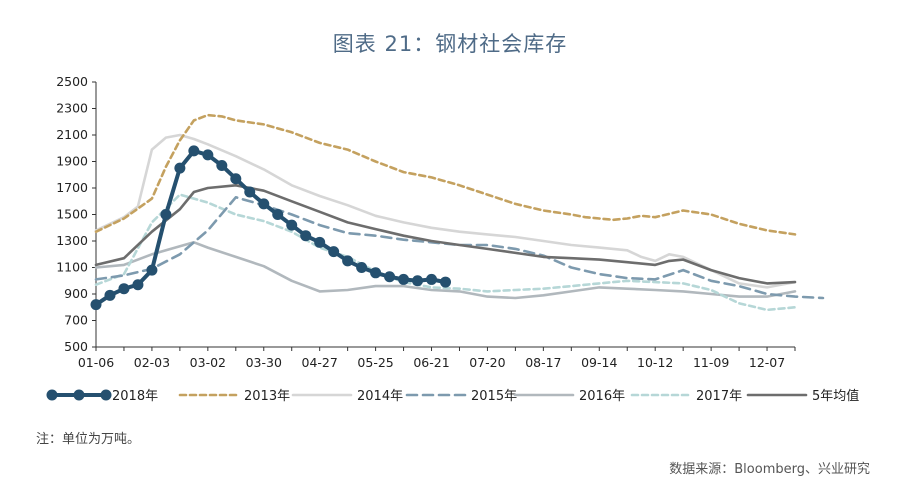 Image resolution: width=900 pixels, height=492 pixels. What do you see at coordinates (72, 108) in the screenshot?
I see `y-tick-label: 2300` at bounding box center [72, 108].